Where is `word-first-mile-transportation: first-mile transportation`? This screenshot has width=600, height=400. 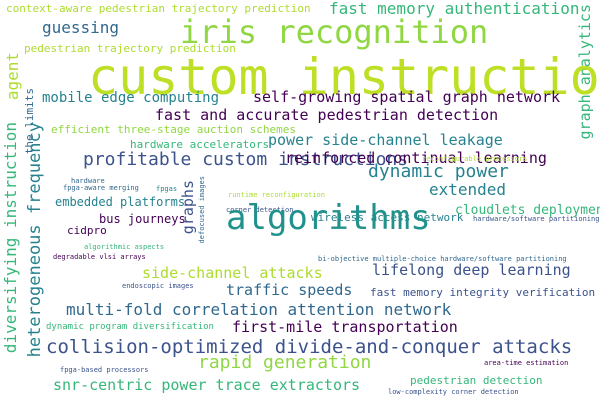 word-first-mile-transportation: first-mile transportation is located at coordinates (345, 327).